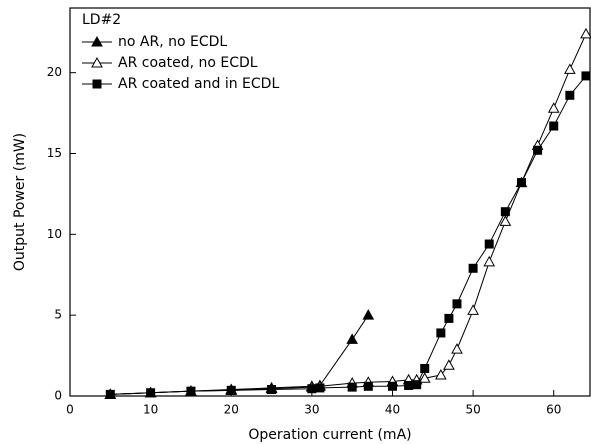  What do you see at coordinates (54, 72) in the screenshot?
I see `y-tick-label: 20` at bounding box center [54, 72].